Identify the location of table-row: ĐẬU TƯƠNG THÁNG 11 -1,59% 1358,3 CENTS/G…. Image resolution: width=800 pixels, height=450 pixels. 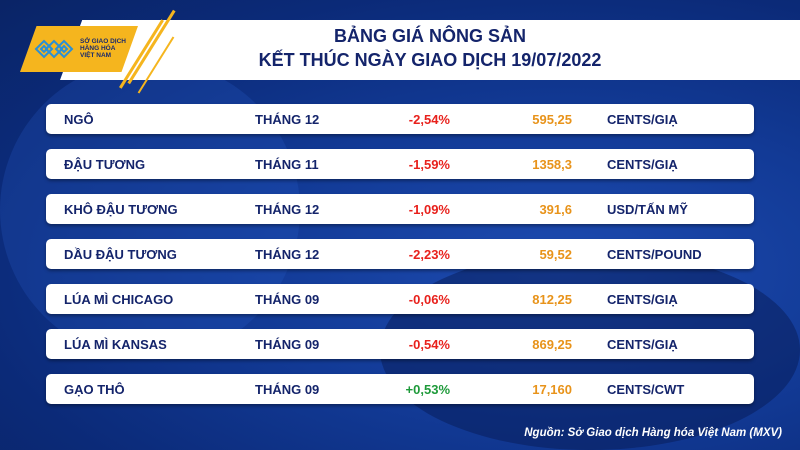
(400, 164).